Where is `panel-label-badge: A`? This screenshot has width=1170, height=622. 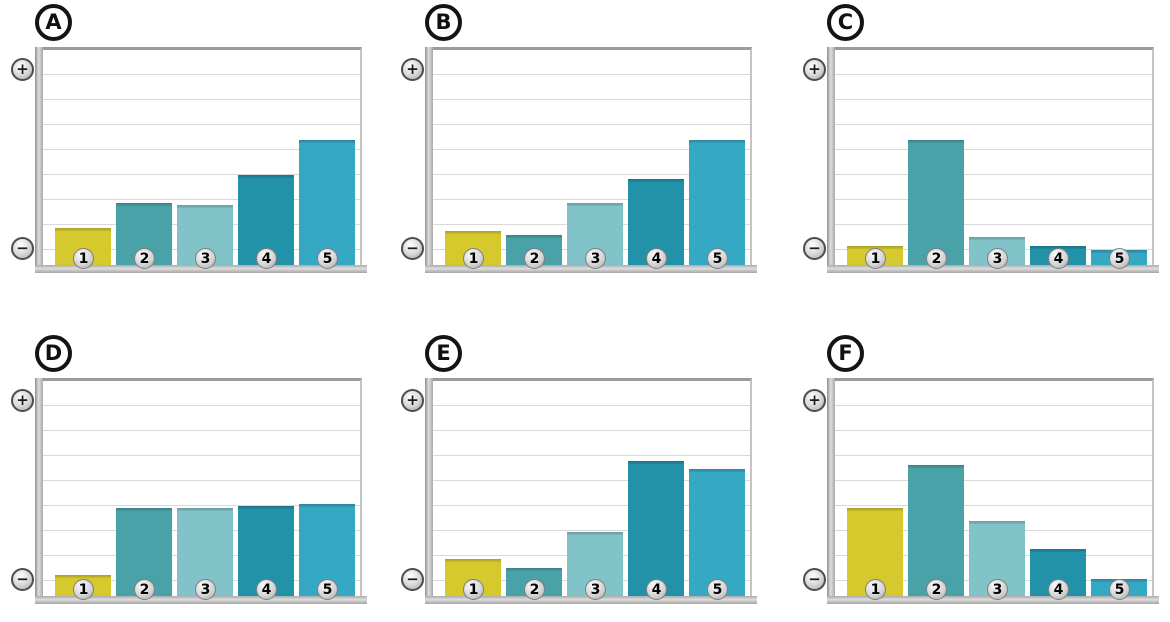 panel-label-badge: A is located at coordinates (53, 22).